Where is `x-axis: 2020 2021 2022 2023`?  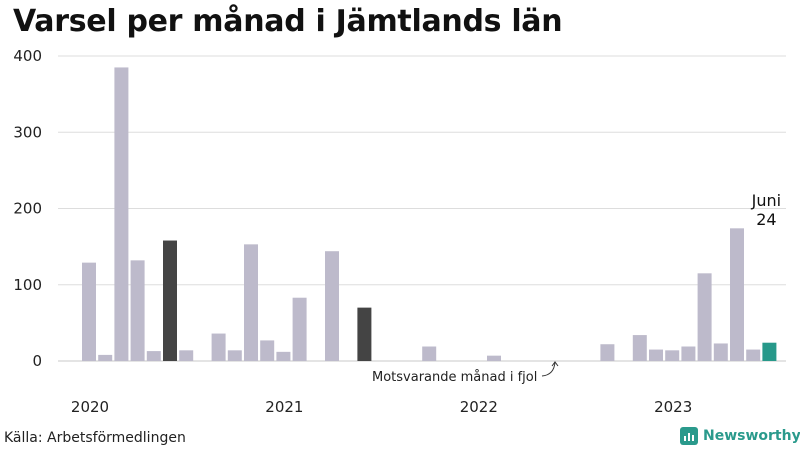
x-axis: 2020 2021 2022 2023 is located at coordinates (381, 407).